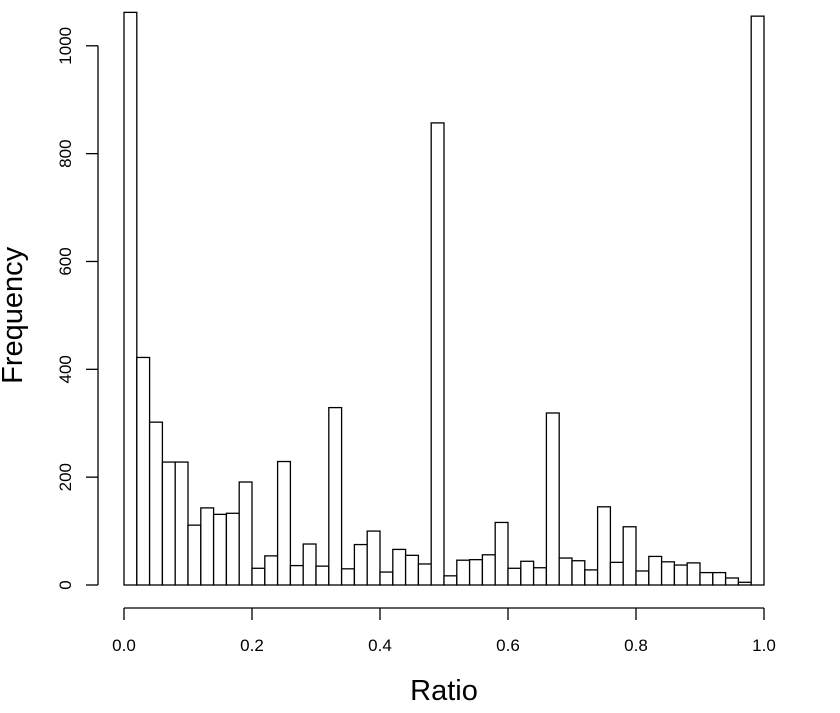 The image size is (840, 713). What do you see at coordinates (444, 631) in the screenshot?
I see `x-axis: 0.0 0.2 0.4 0.6 0.8 1.0` at bounding box center [444, 631].